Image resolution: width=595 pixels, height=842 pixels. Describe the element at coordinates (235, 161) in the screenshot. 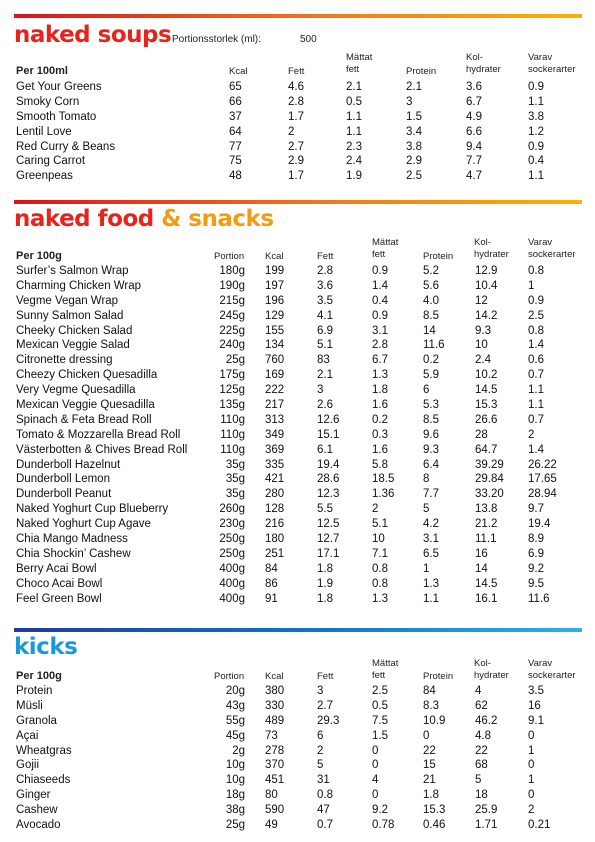

I see `kcal-cell: 75` at that location.